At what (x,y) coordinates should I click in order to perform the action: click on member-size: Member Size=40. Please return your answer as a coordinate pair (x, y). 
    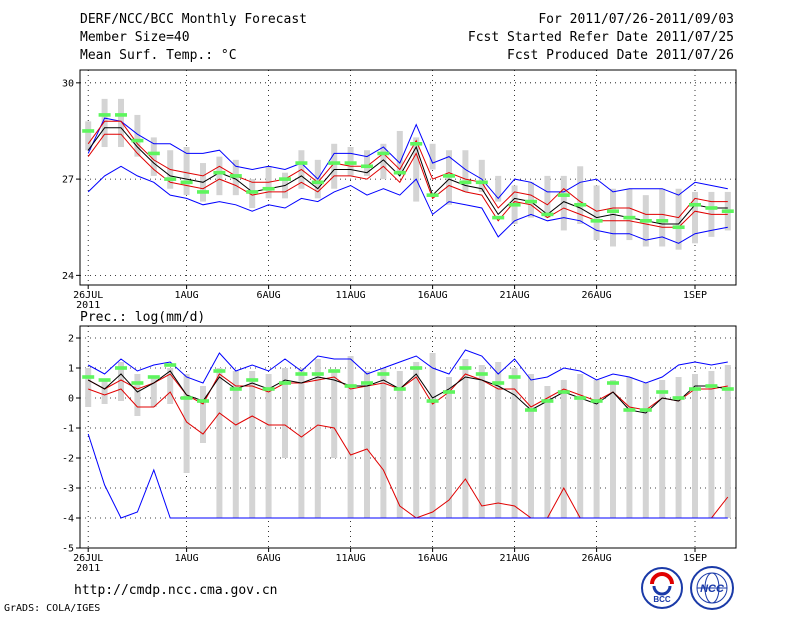
    Looking at the image, I should click on (135, 37).